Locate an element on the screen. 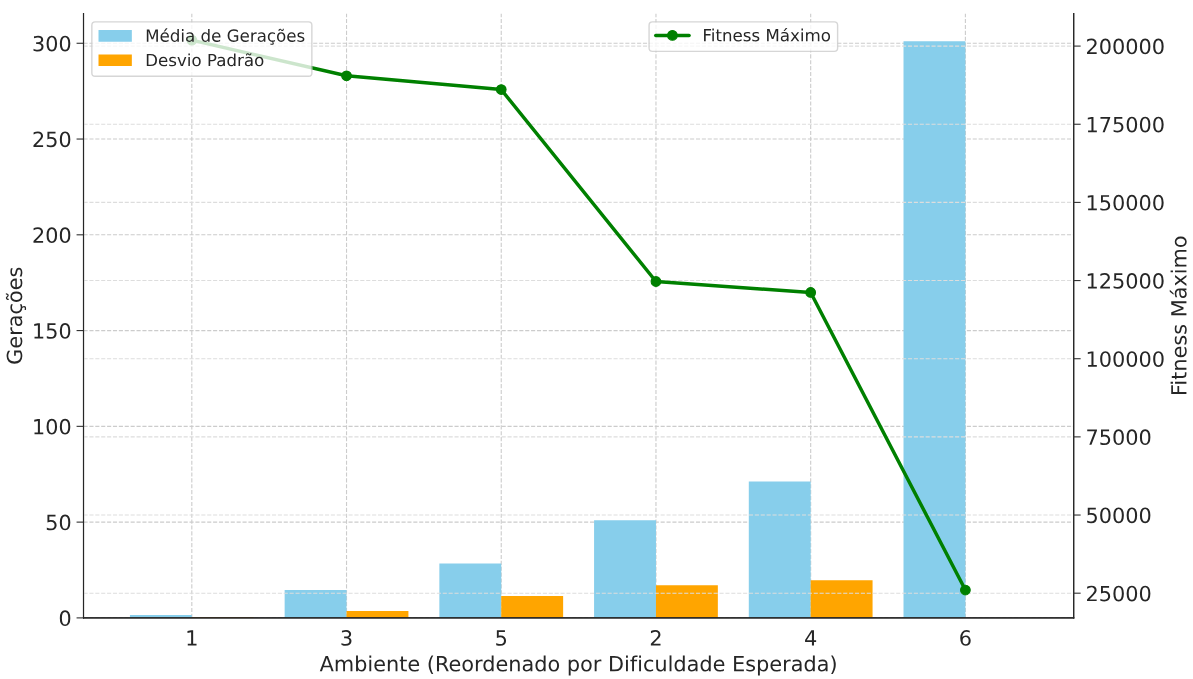  y-axis-title: Gerações is located at coordinates (16, 315).